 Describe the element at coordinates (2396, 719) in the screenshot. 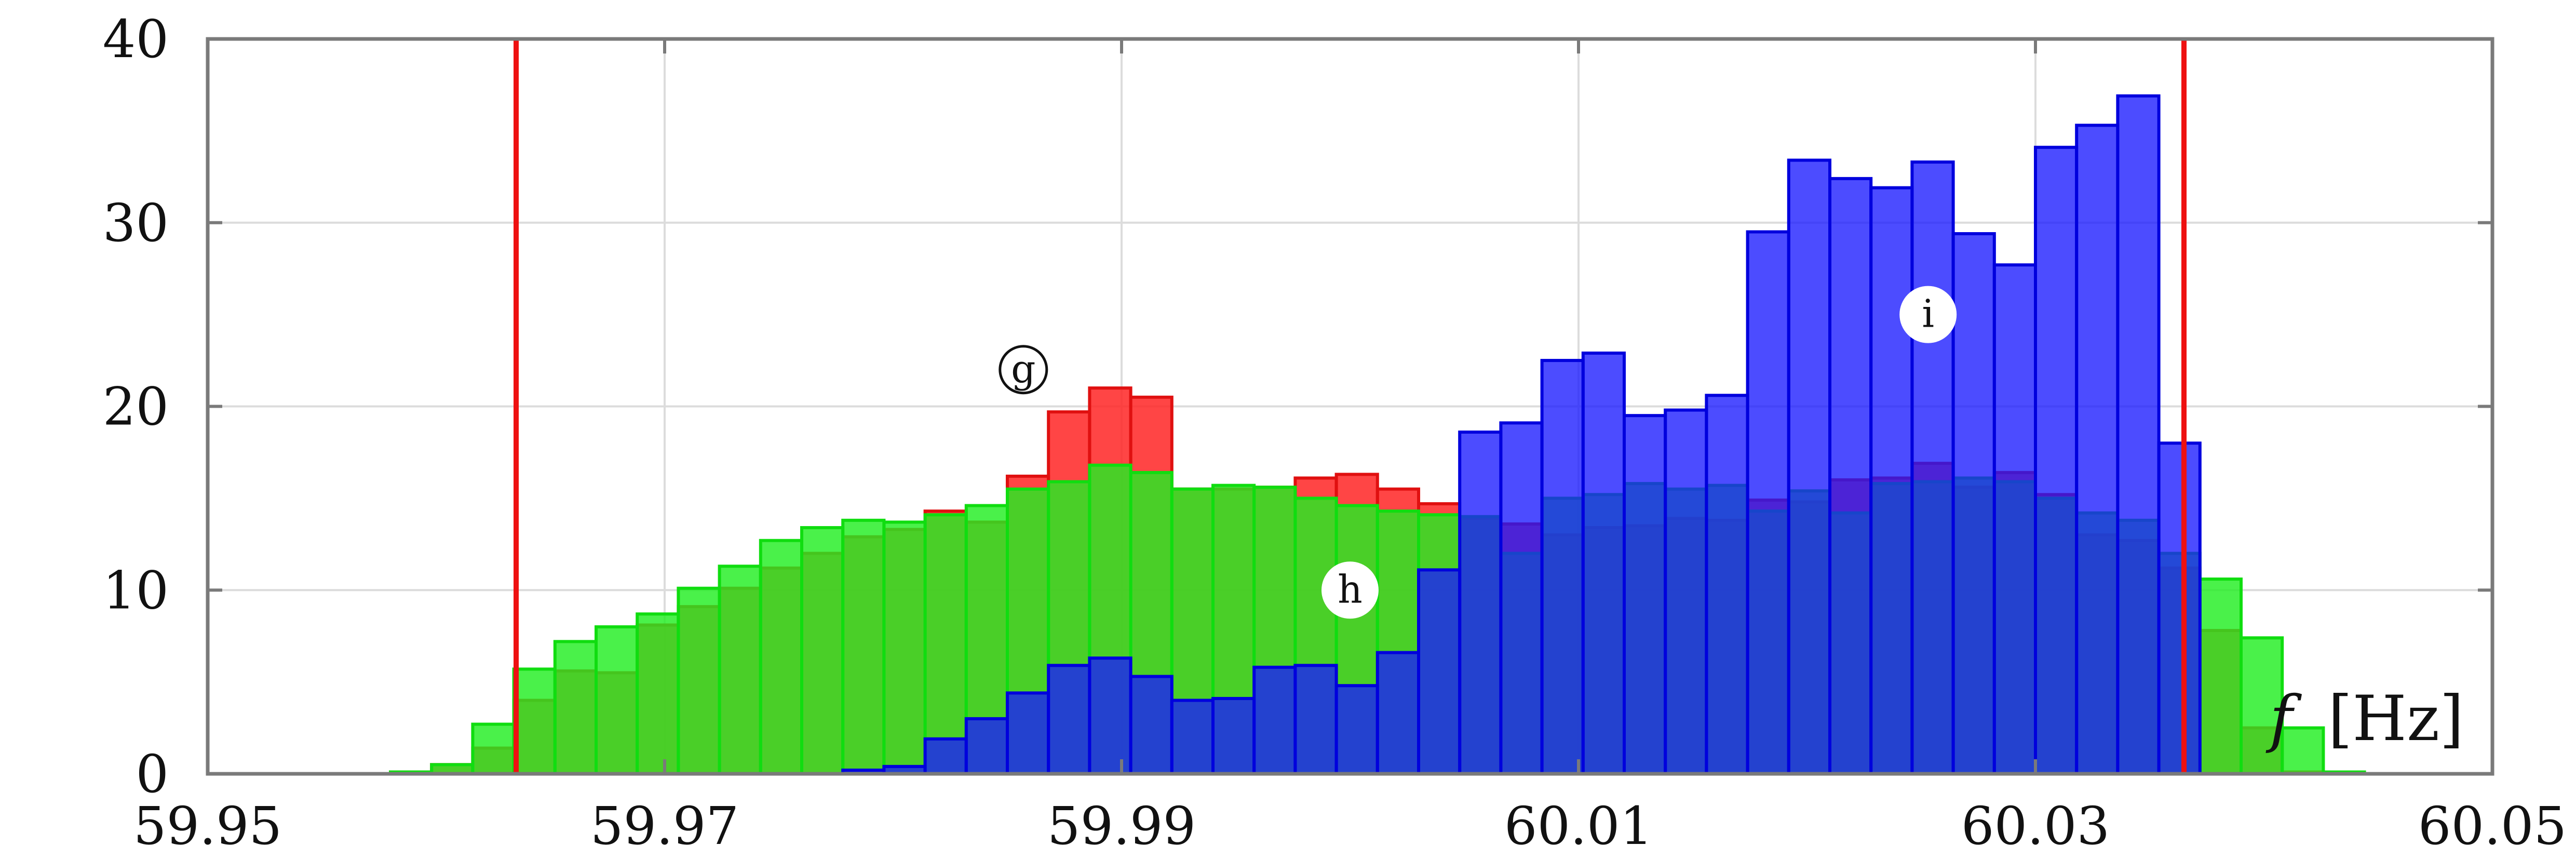

I see `x-axis-unit: [Hz]` at that location.